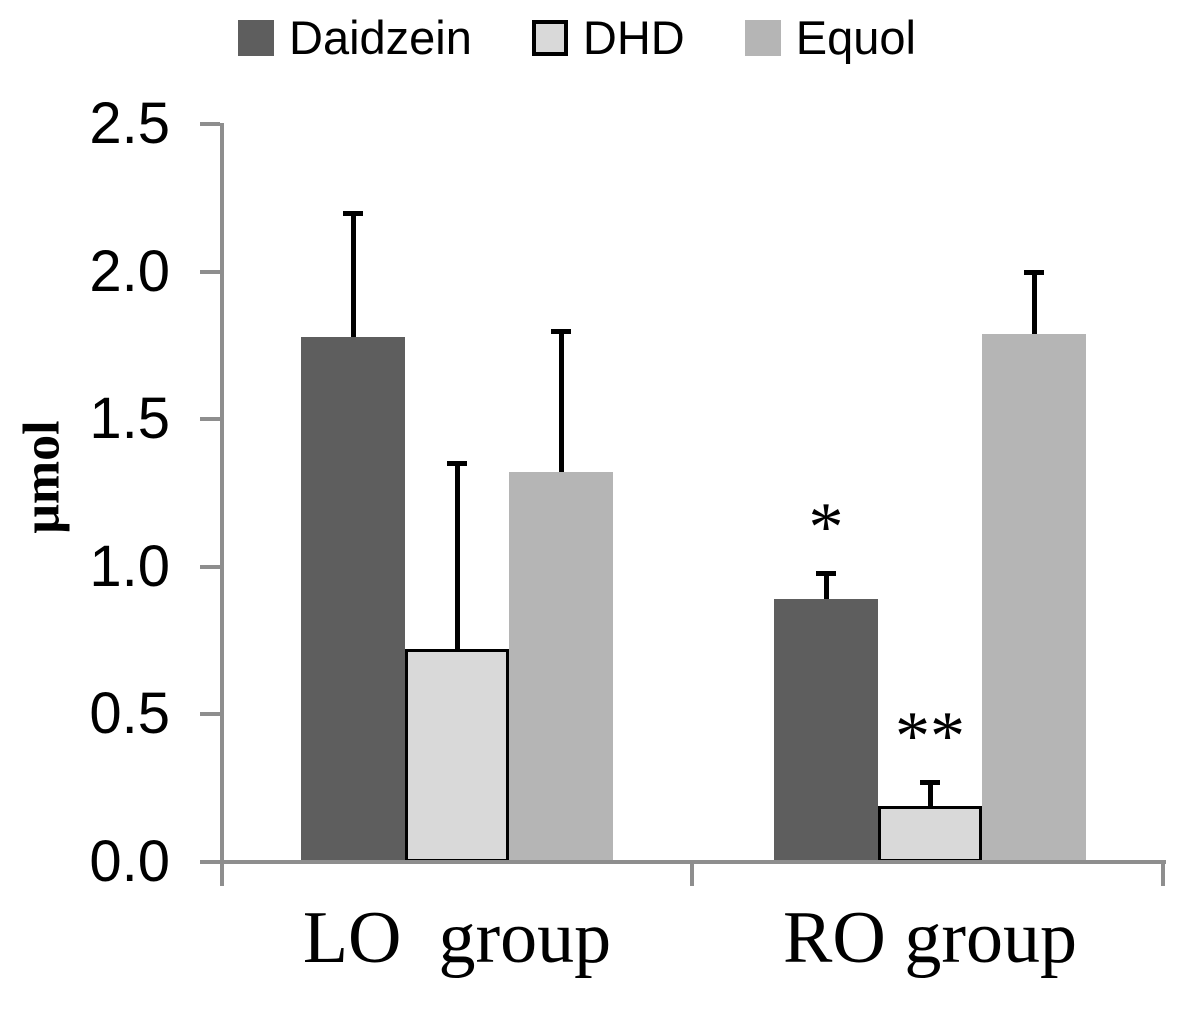 Image resolution: width=1188 pixels, height=1012 pixels. Describe the element at coordinates (762, 38) in the screenshot. I see `equol-swatch-icon` at that location.